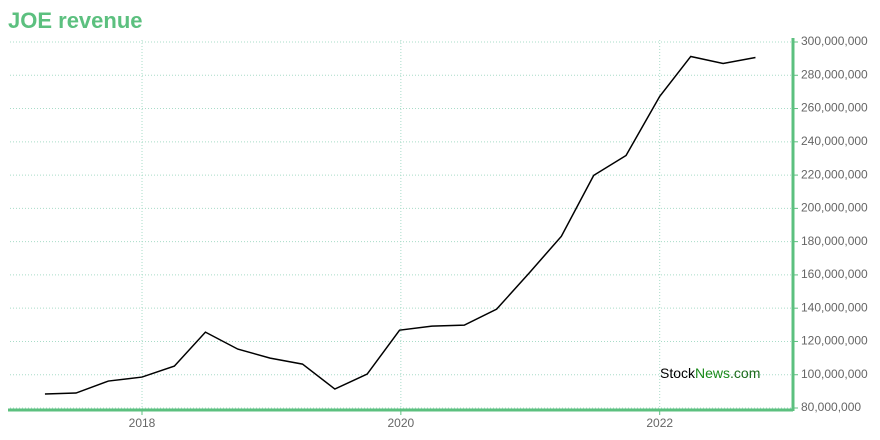  Describe the element at coordinates (834, 74) in the screenshot. I see `y-tick-label: 280,000,000` at that location.